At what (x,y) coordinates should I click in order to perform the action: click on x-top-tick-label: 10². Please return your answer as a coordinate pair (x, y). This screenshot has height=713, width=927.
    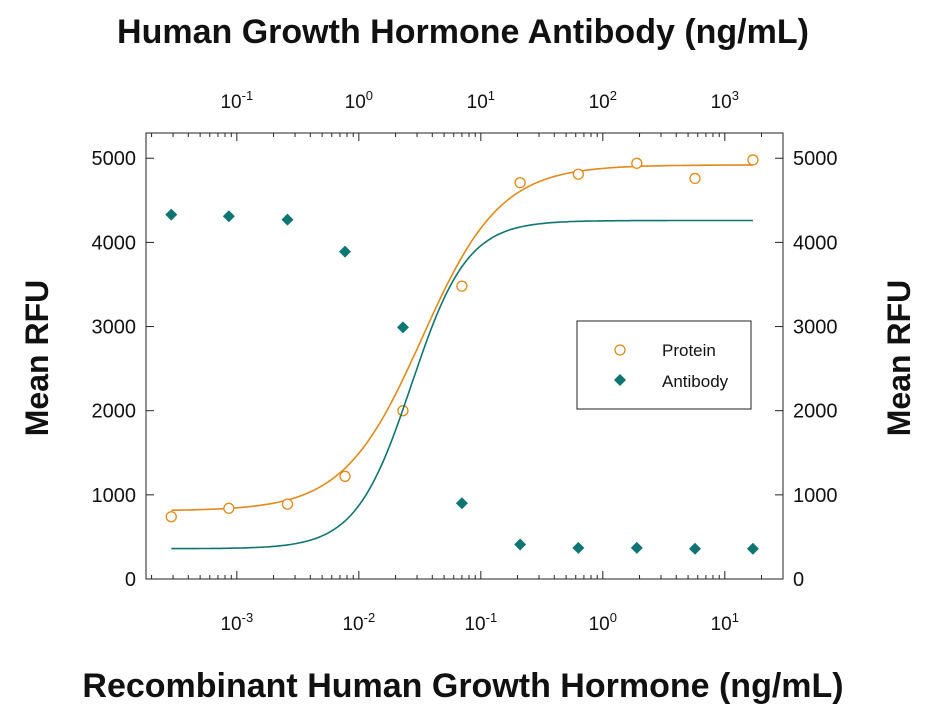
    Looking at the image, I should click on (603, 100).